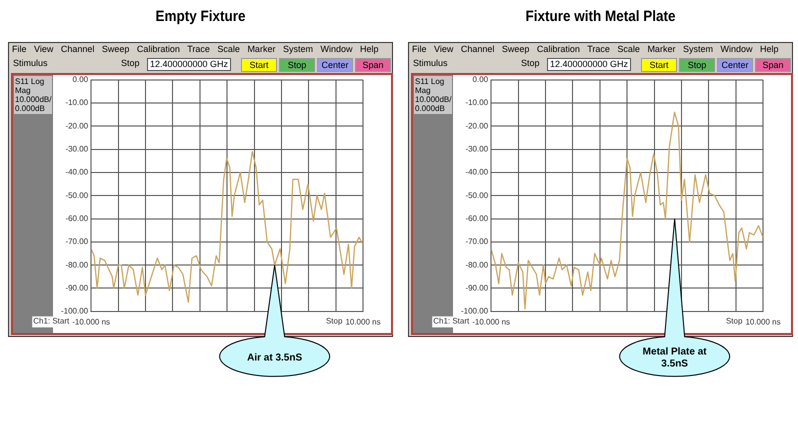  Describe the element at coordinates (600, 16) in the screenshot. I see `chart-title: Fixture with Metal Plate` at that location.